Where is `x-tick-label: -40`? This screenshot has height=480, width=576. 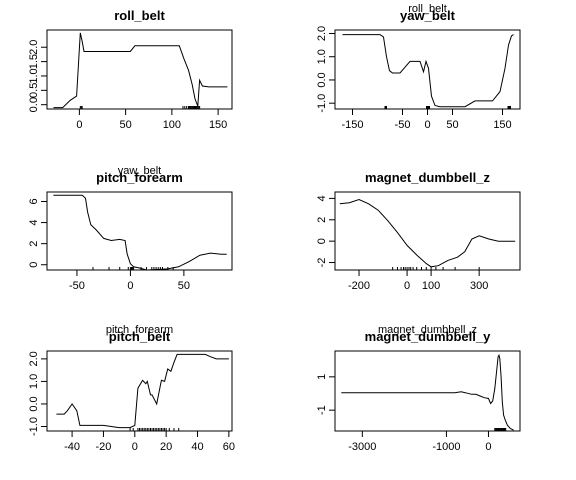
x-tick-label: -40 is located at coordinates (72, 447).